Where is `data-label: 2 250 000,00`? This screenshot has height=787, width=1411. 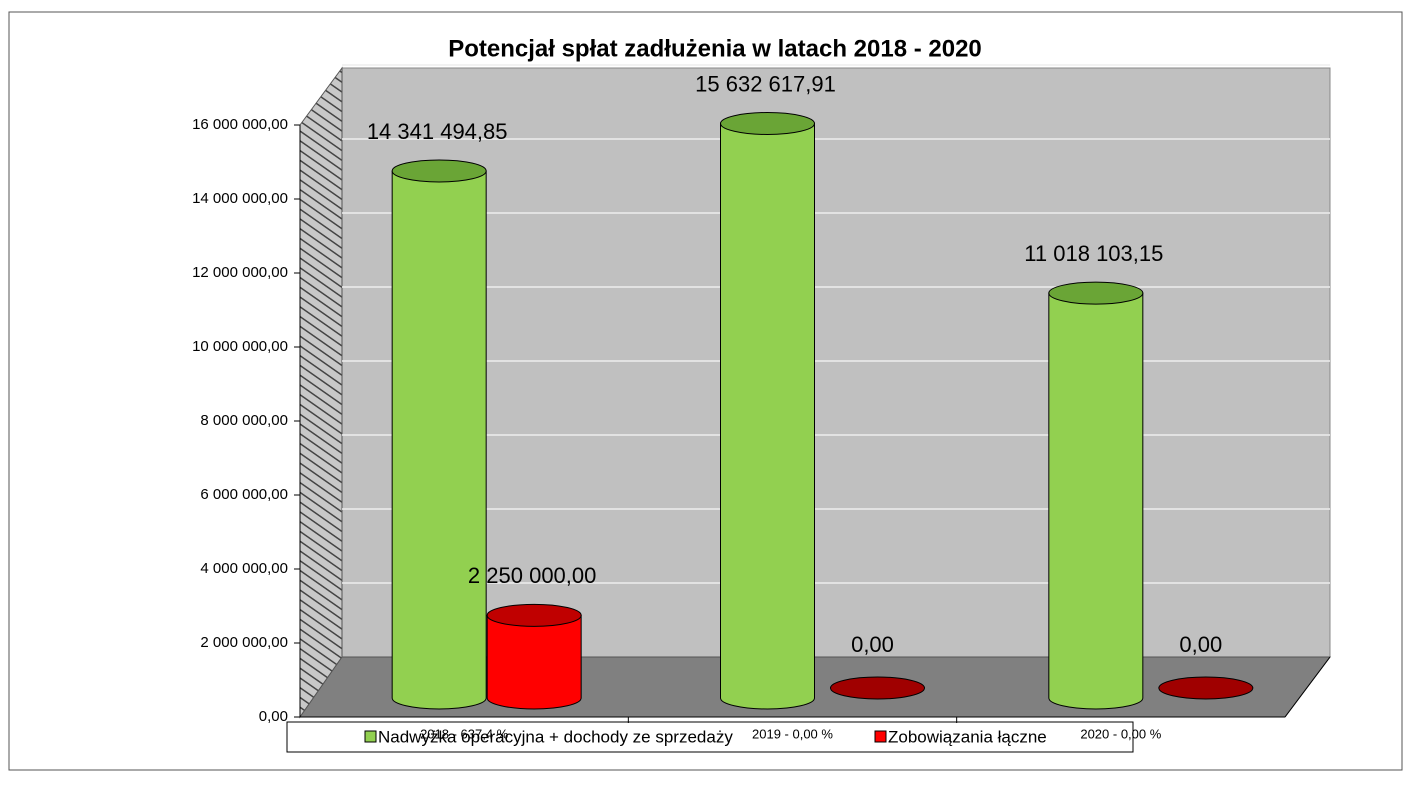 data-label: 2 250 000,00 is located at coordinates (532, 575).